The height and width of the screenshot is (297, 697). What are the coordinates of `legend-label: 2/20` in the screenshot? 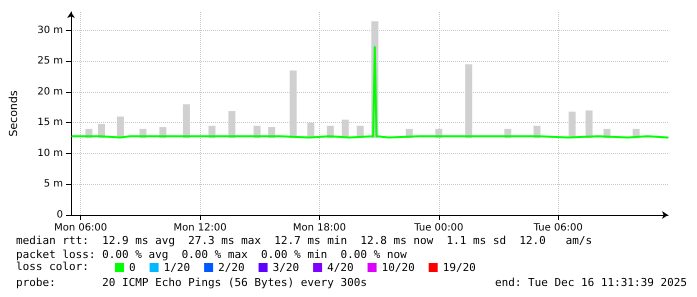 It's located at (231, 267).